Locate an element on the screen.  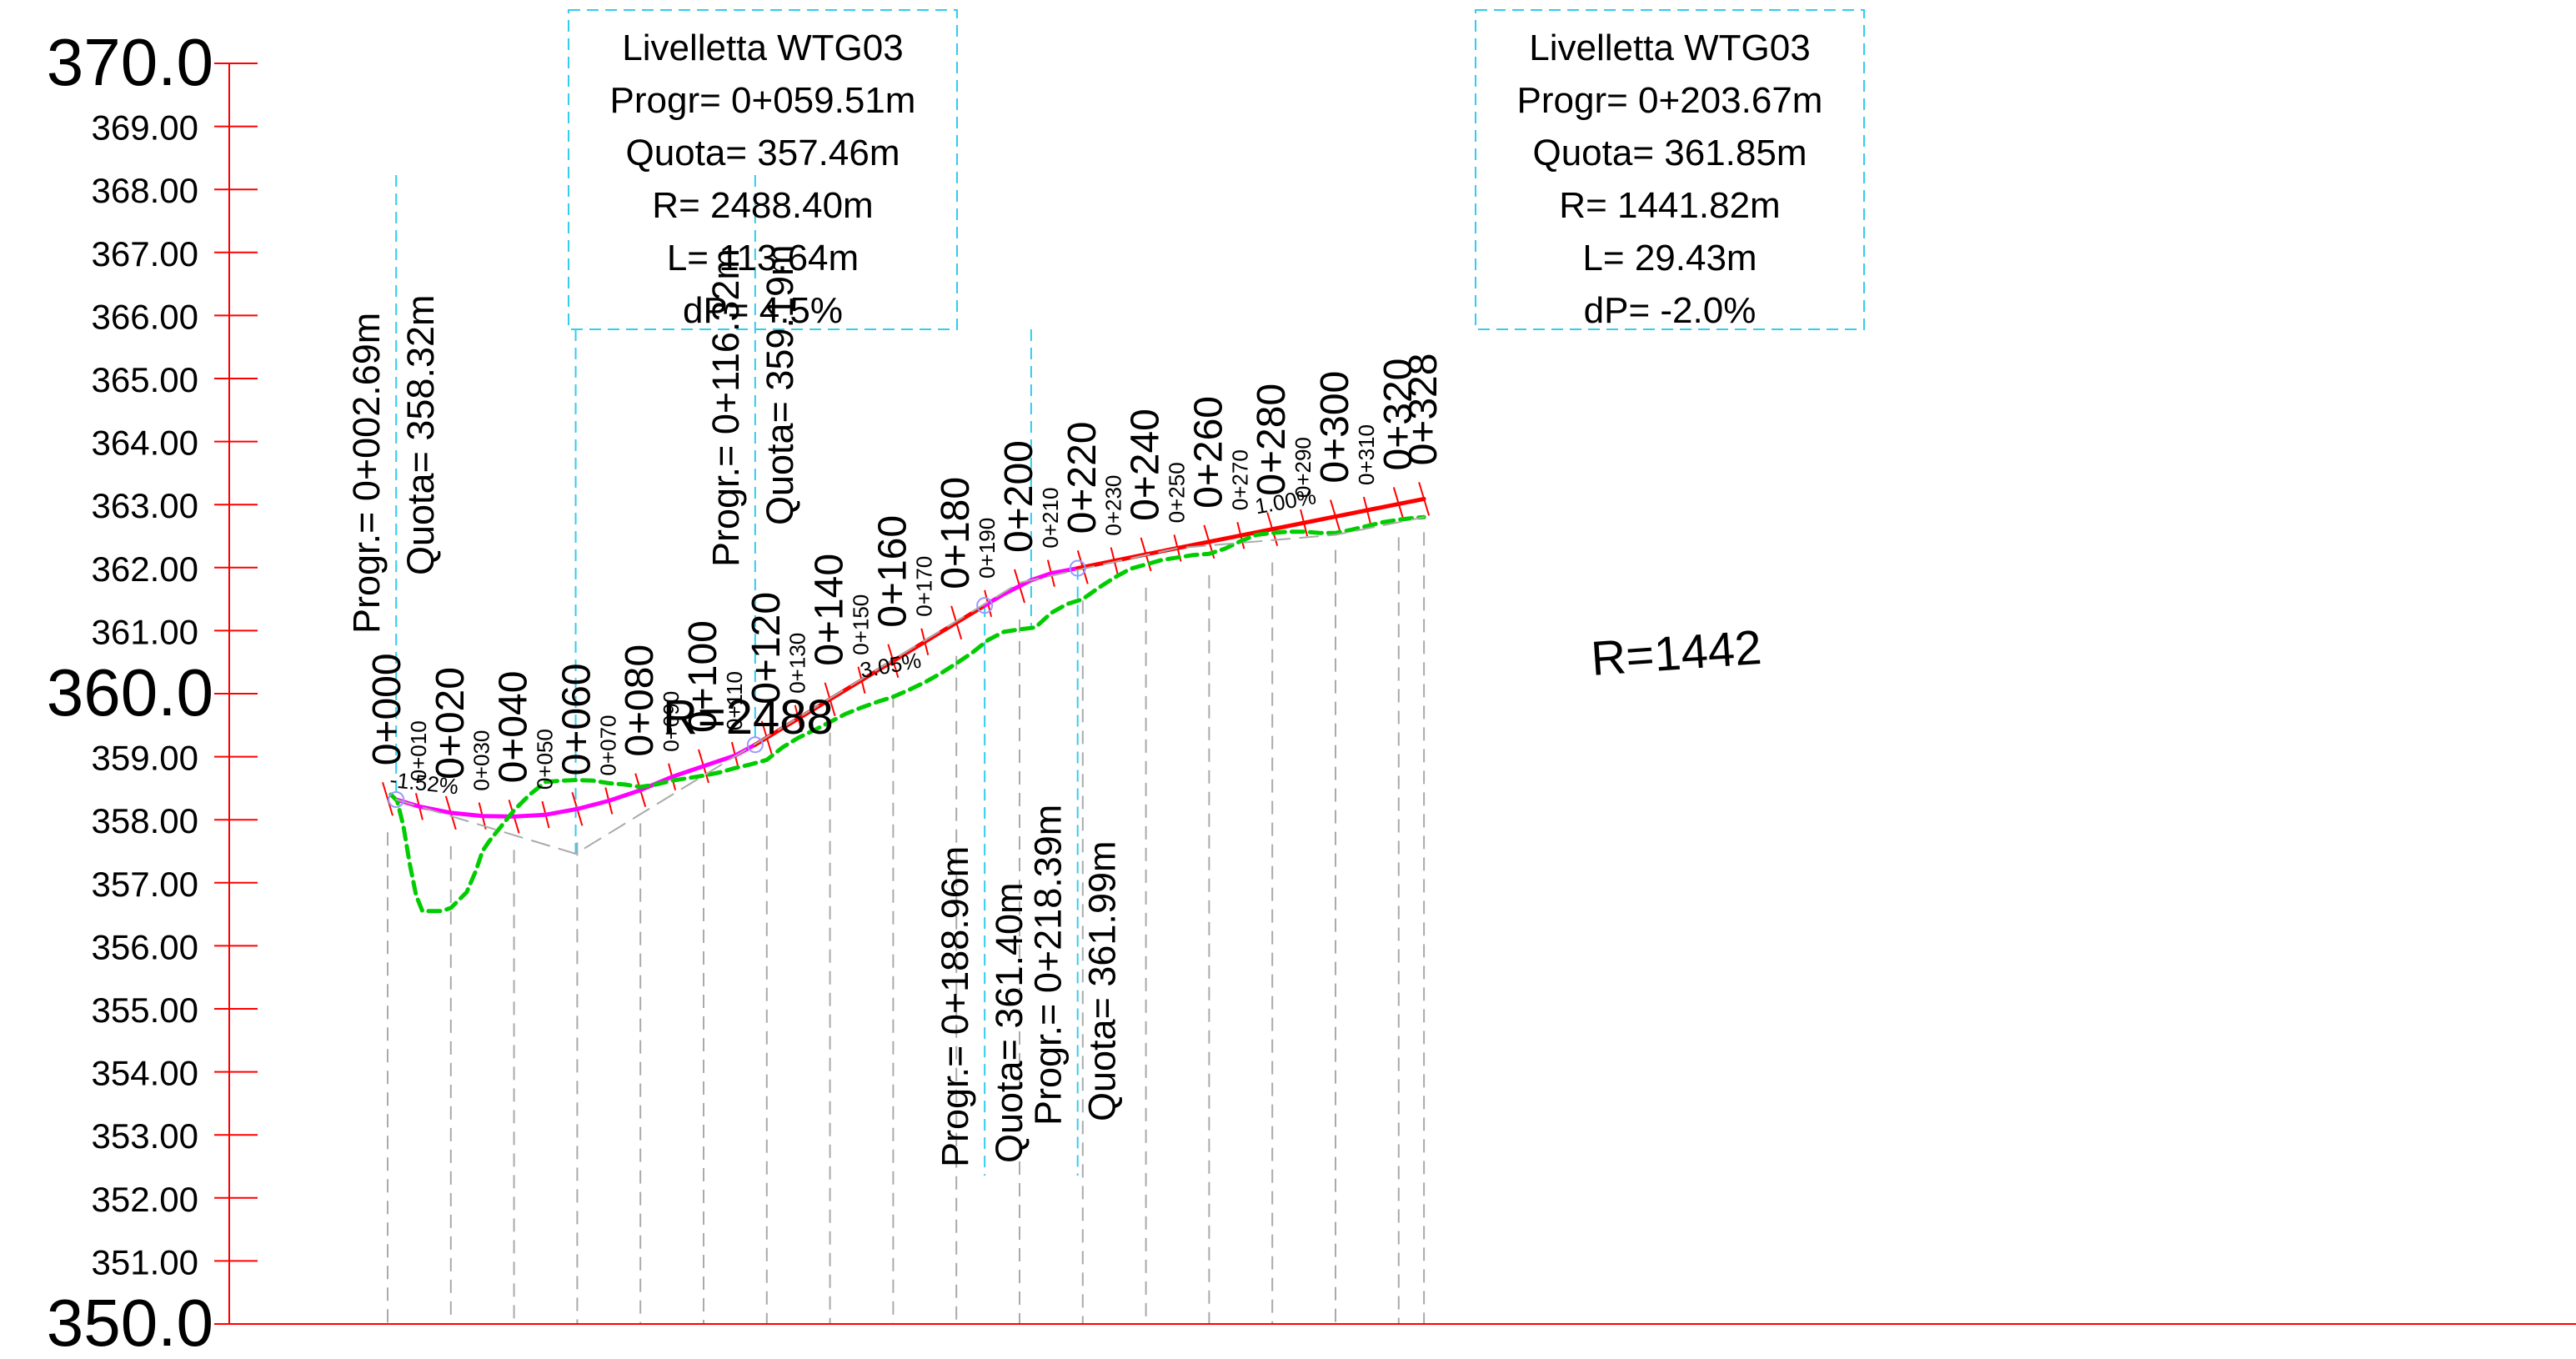
y-tick-label-major: 370.0 is located at coordinates (130, 62).